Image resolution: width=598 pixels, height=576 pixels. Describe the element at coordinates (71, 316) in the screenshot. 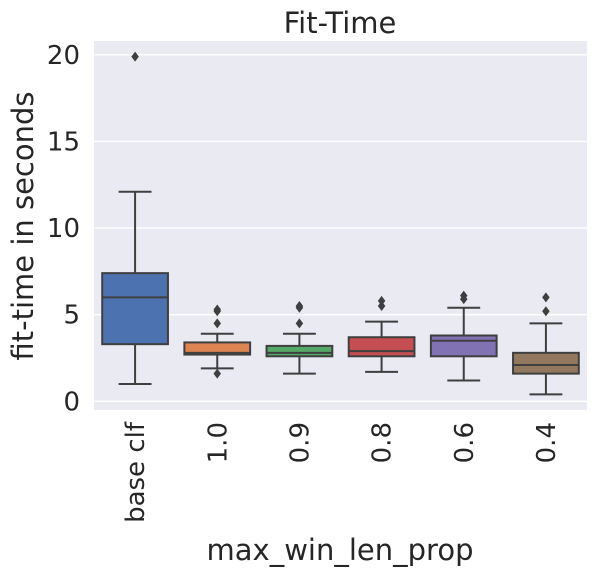

I see `y-tick-label: 5` at that location.